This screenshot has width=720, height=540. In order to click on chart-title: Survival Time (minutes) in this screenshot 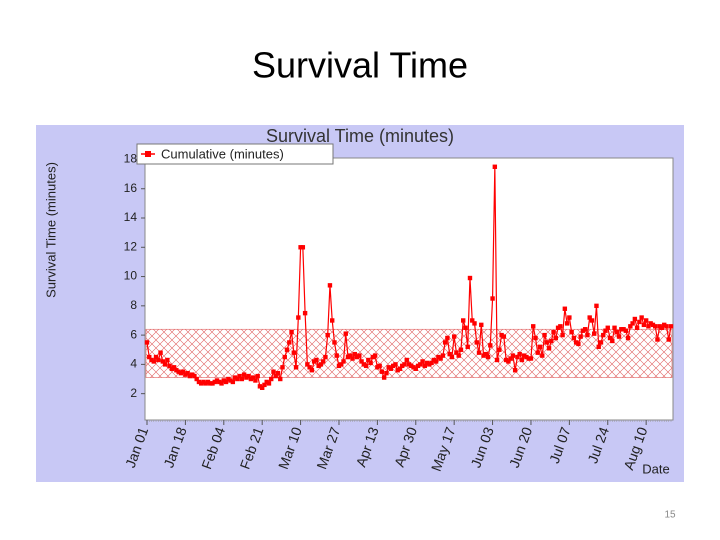, I will do `click(360, 136)`.